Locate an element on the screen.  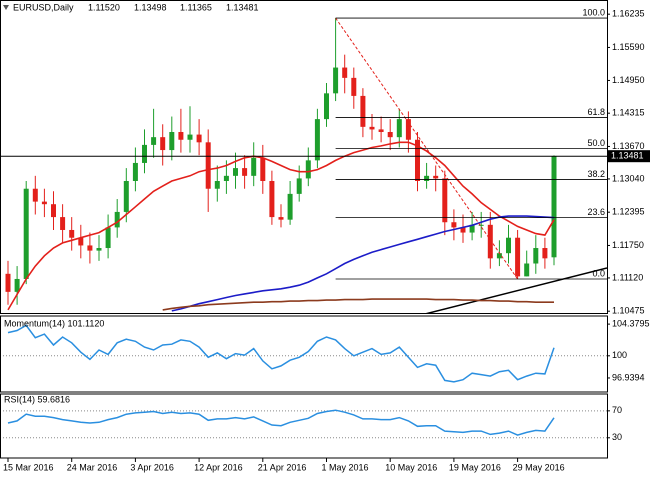
x-tick-label: 29 May 2016 is located at coordinates (539, 467).